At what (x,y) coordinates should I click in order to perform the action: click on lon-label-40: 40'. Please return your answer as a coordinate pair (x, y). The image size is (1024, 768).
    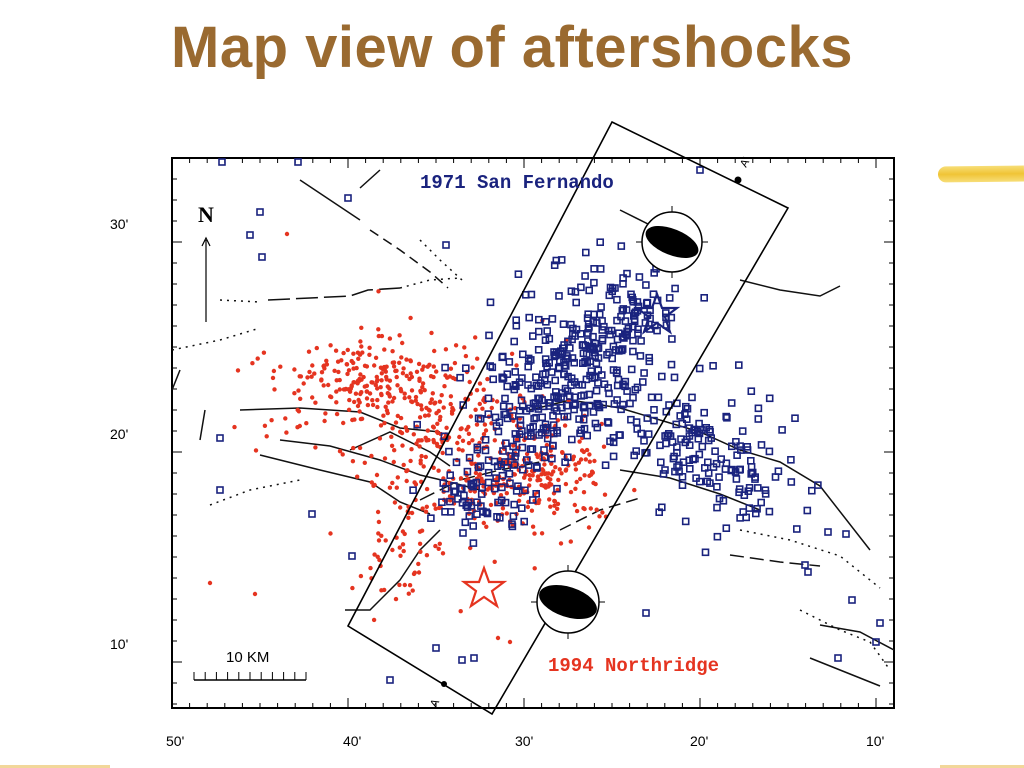
    Looking at the image, I should click on (352, 741).